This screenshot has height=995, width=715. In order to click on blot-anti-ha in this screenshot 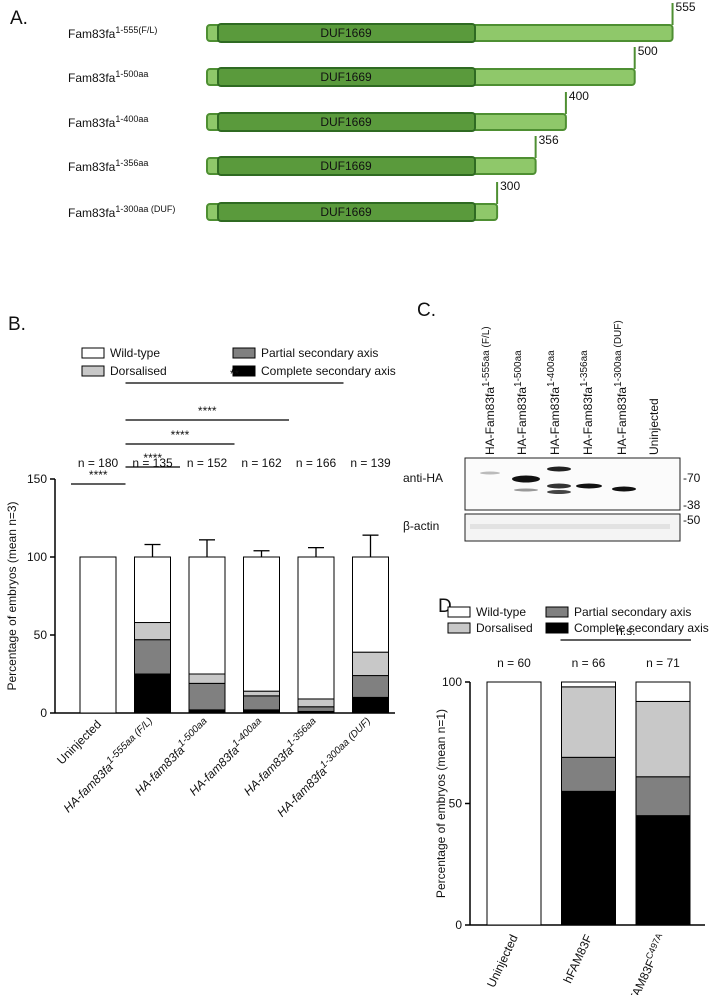, I will do `click(572, 484)`.